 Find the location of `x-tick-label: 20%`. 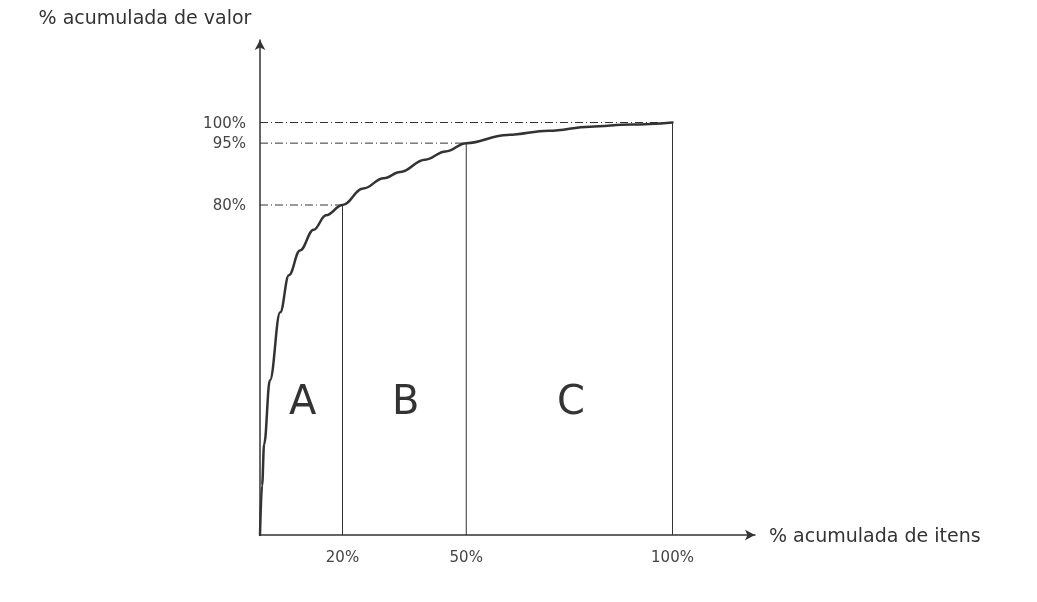

x-tick-label: 20% is located at coordinates (342, 556).